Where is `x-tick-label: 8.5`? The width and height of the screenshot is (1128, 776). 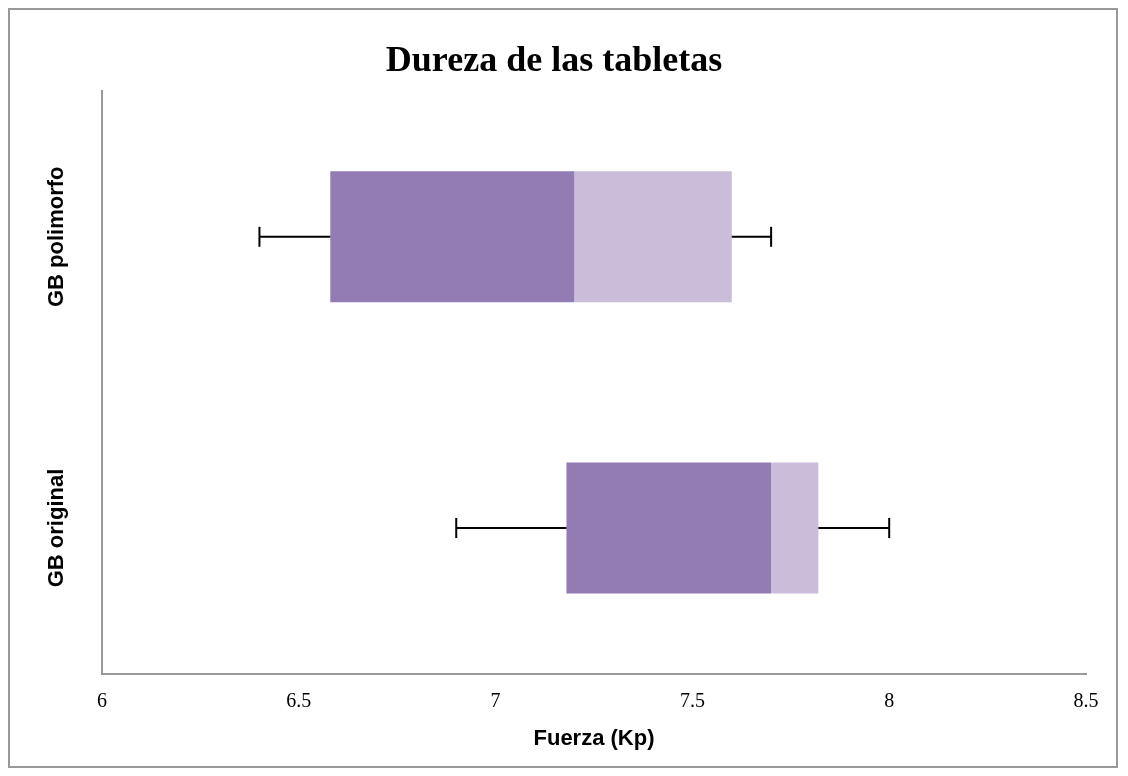 x-tick-label: 8.5 is located at coordinates (1086, 699).